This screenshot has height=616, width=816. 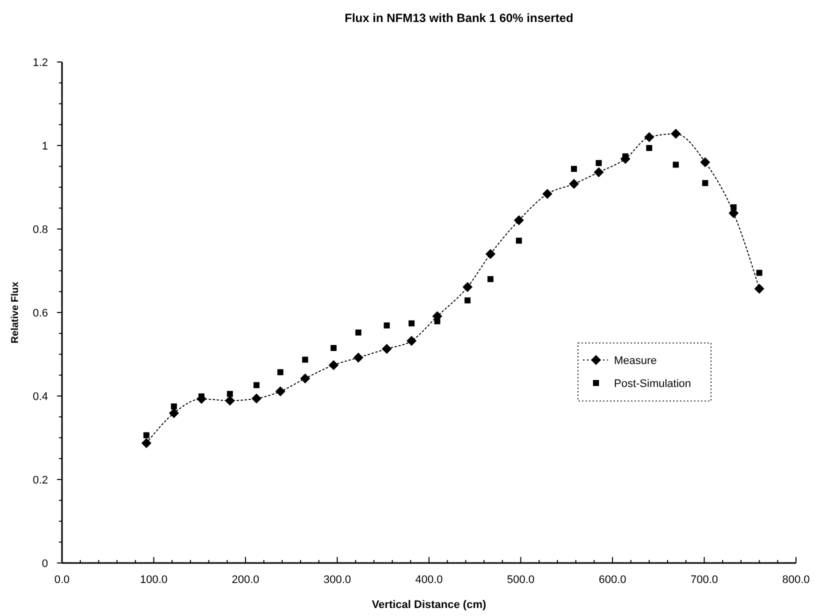 What do you see at coordinates (45, 146) in the screenshot?
I see `y-tick-label: 1` at bounding box center [45, 146].